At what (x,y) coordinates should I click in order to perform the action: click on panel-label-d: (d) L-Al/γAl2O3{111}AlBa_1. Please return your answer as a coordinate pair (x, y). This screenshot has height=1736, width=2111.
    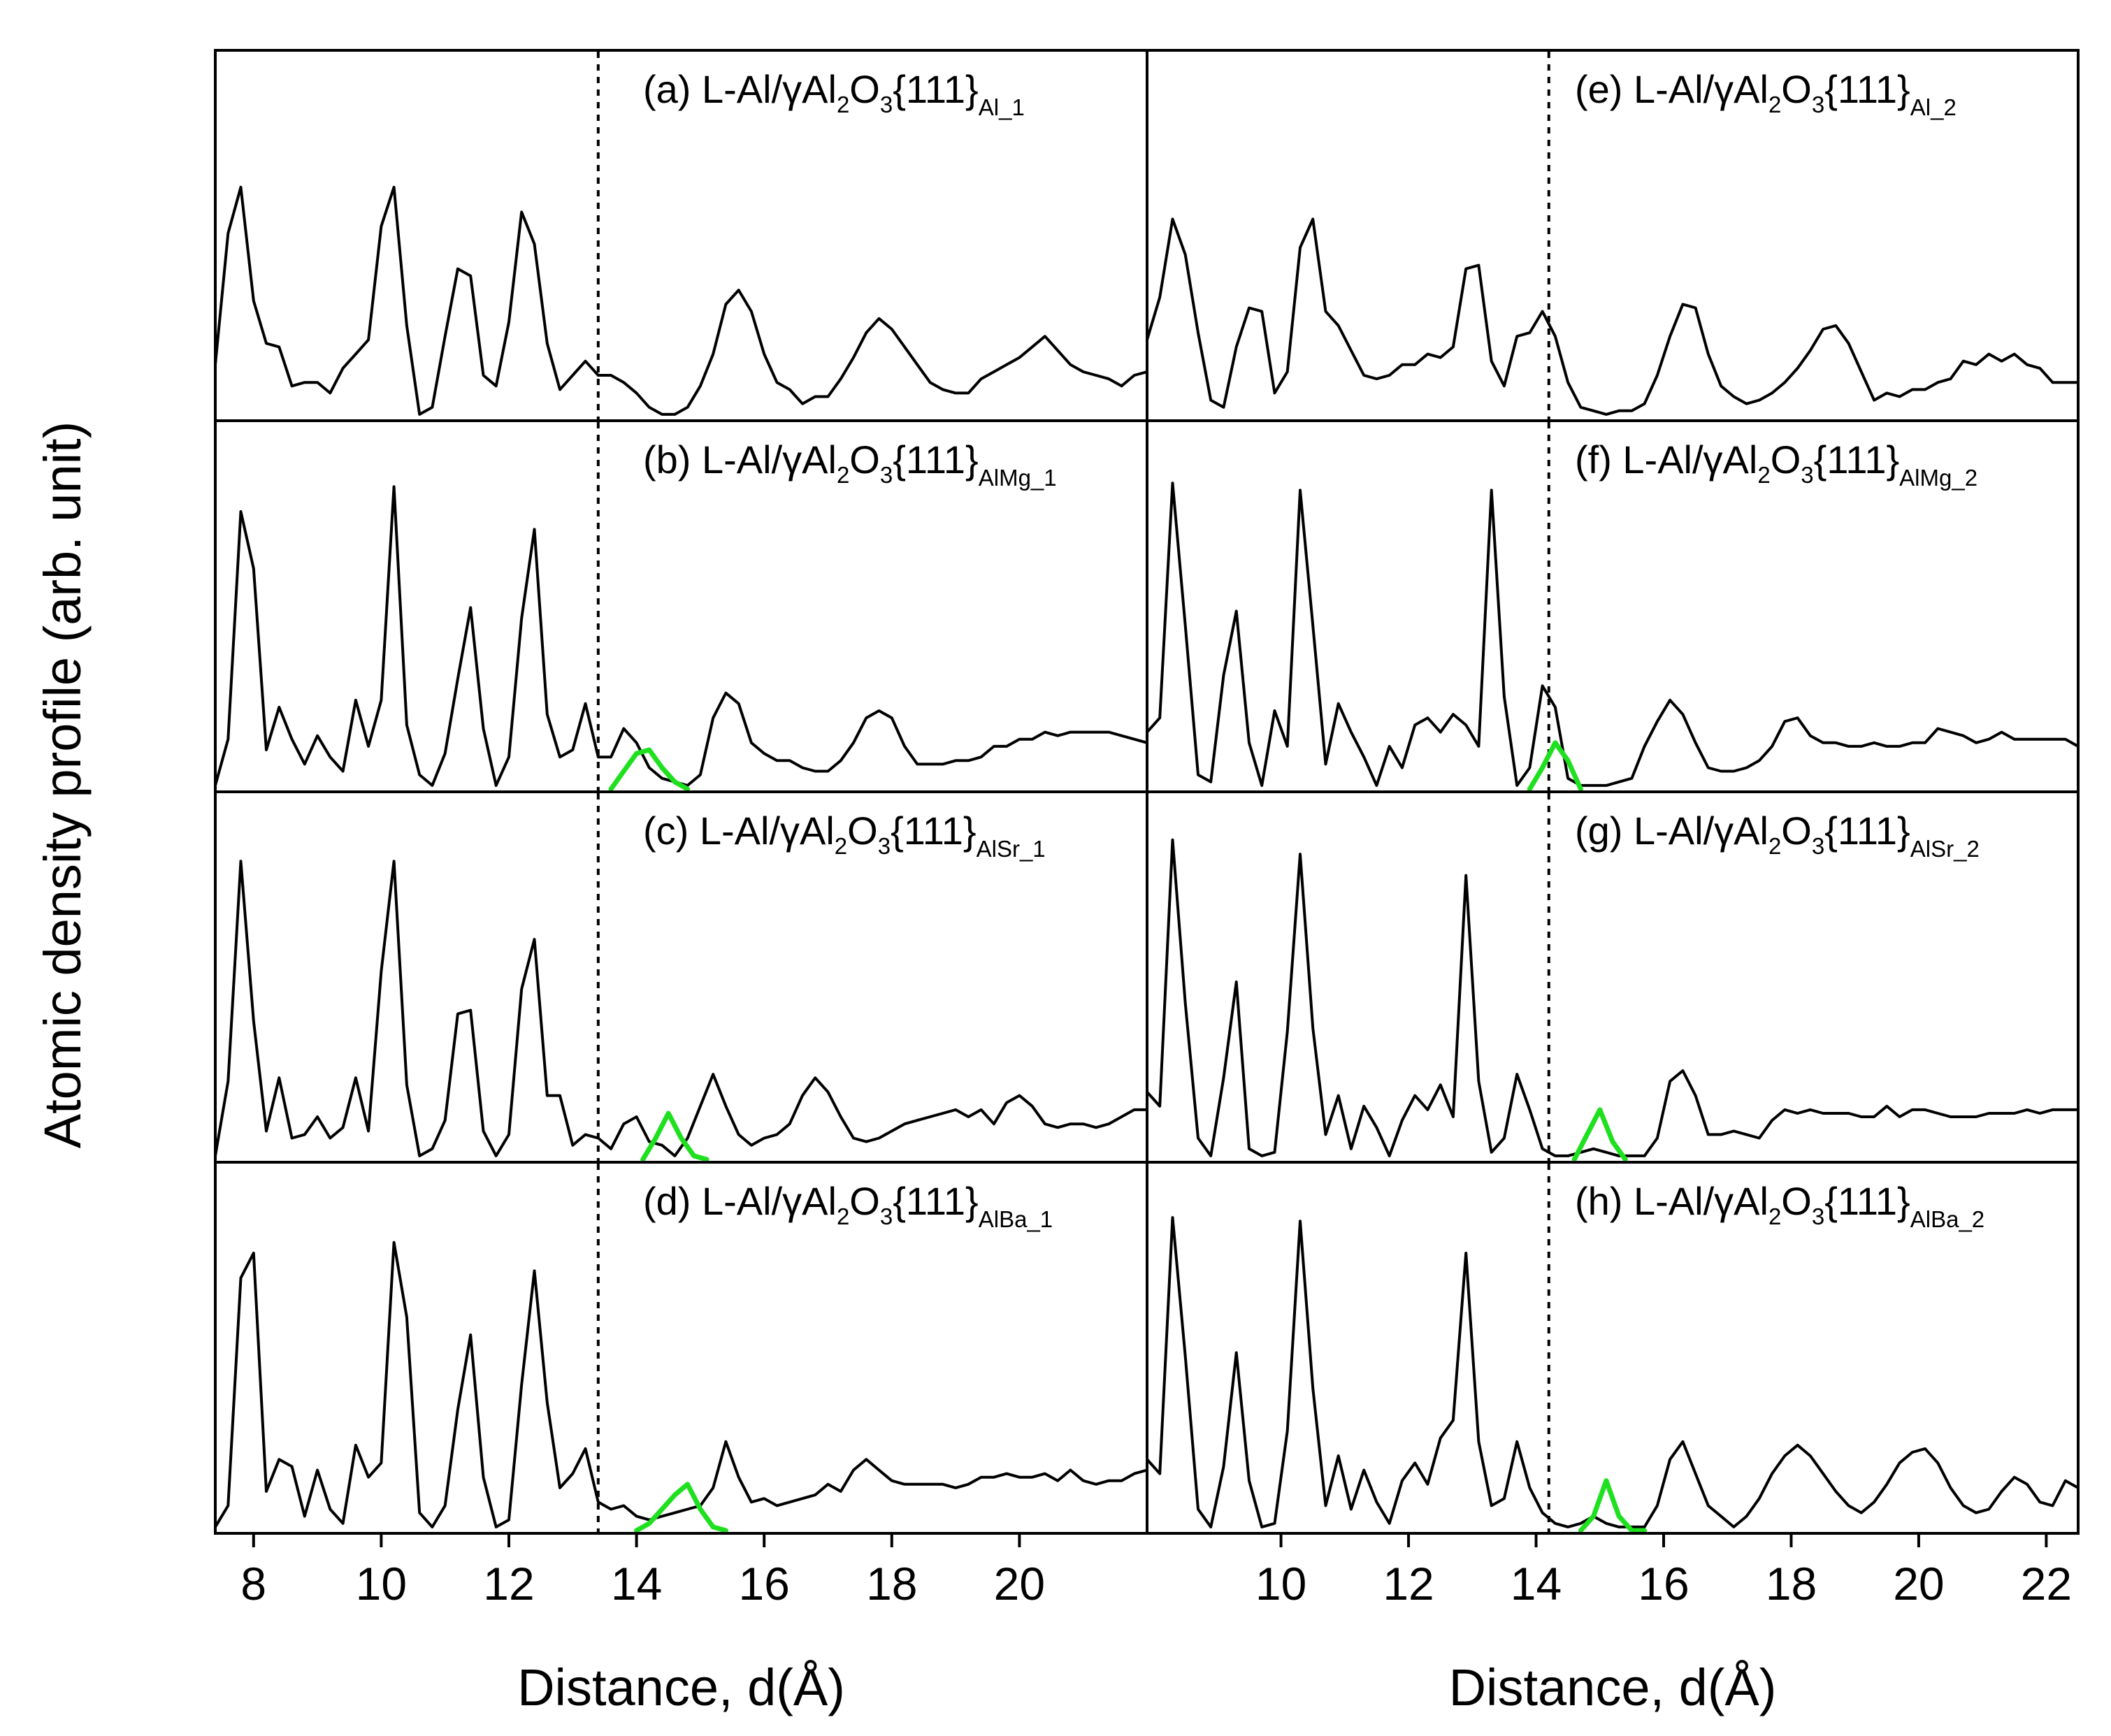
    Looking at the image, I should click on (848, 1205).